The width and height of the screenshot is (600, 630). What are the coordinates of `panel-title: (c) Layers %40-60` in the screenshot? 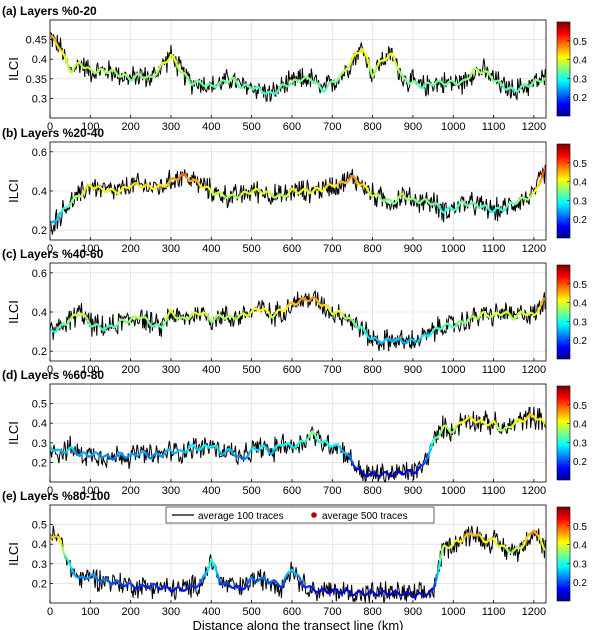 It's located at (53, 254).